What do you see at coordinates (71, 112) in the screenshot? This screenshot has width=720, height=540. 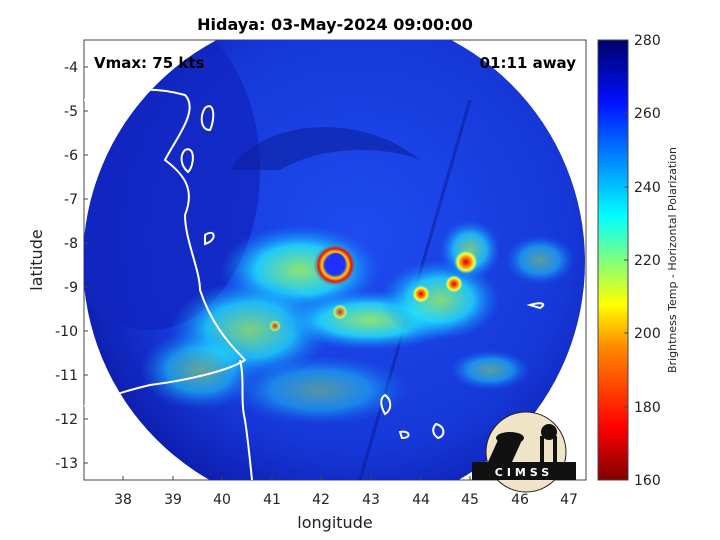 I see `y-tick-label: -5` at bounding box center [71, 112].